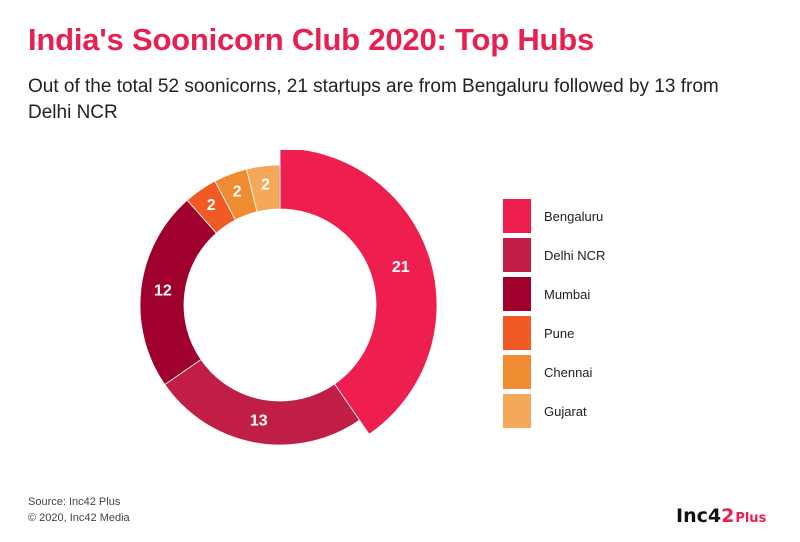 The width and height of the screenshot is (800, 542). What do you see at coordinates (262, 402) in the screenshot?
I see `slice-delhi-ncr` at bounding box center [262, 402].